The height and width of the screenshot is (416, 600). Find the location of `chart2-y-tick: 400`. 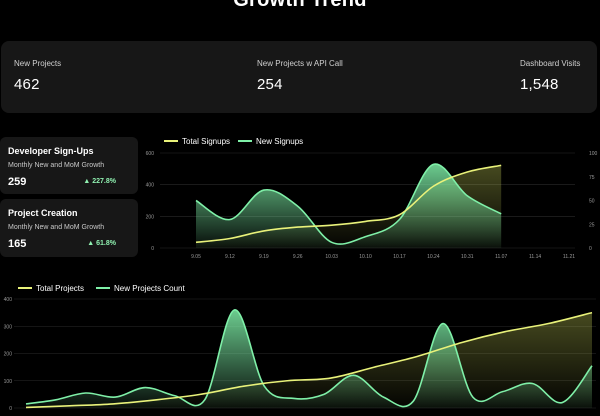

chart2-y-tick: 400 is located at coordinates (8, 300).